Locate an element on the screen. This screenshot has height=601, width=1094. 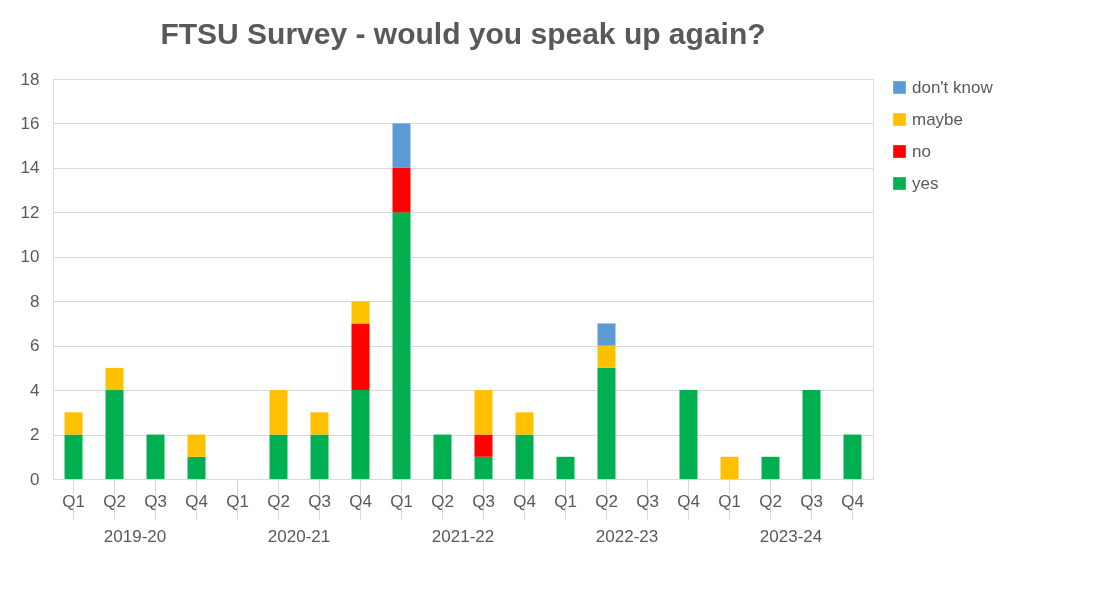
y-tick-label: 18 is located at coordinates (30, 79).